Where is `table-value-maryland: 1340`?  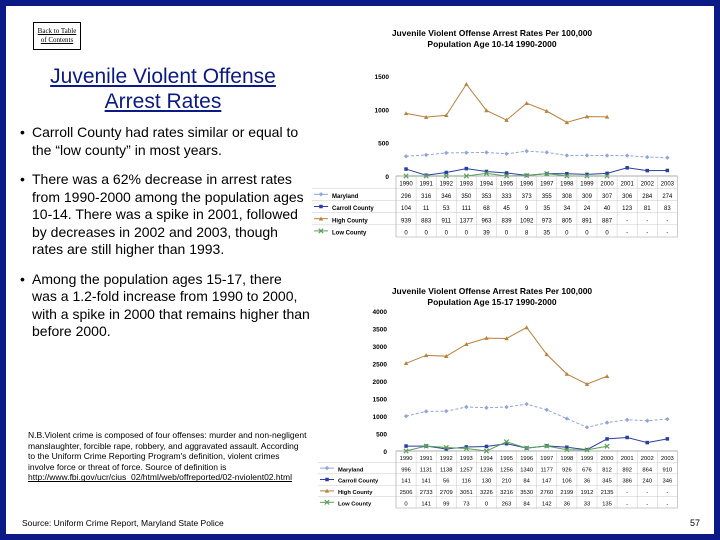 table-value-maryland: 1340 is located at coordinates (526, 470).